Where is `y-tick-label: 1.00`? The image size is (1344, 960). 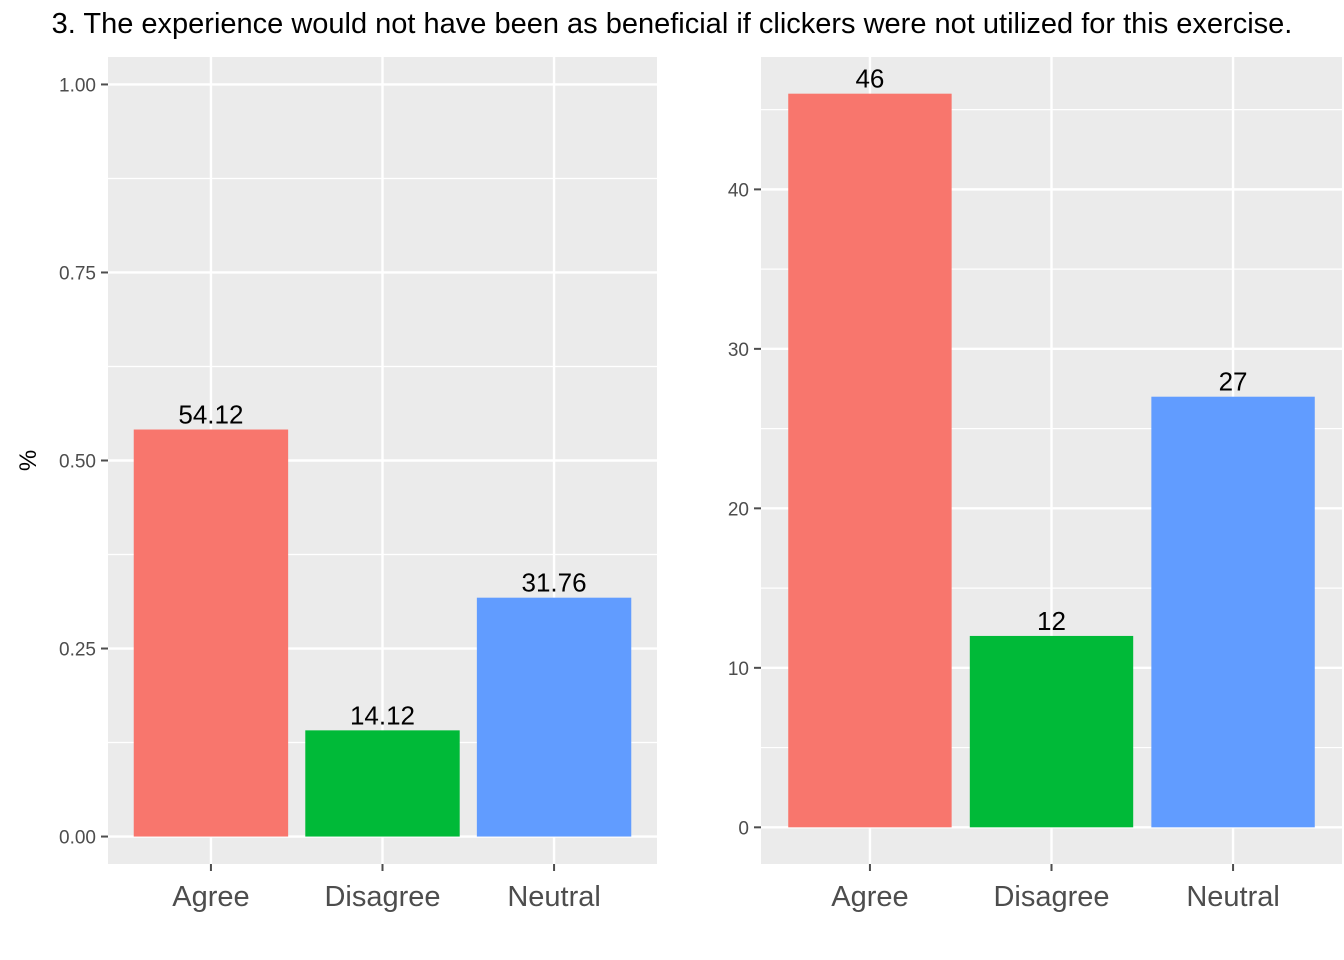 y-tick-label: 1.00 is located at coordinates (77, 85).